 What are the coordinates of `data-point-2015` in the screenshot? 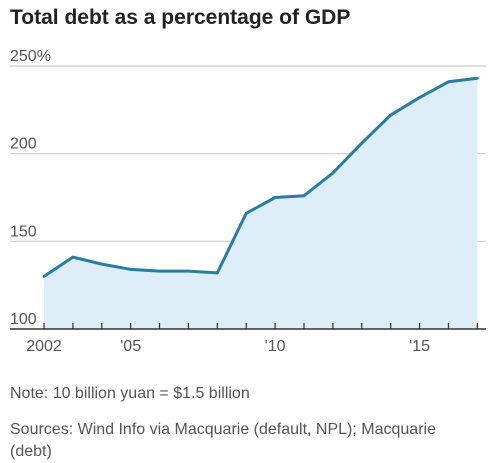 It's located at (419, 97).